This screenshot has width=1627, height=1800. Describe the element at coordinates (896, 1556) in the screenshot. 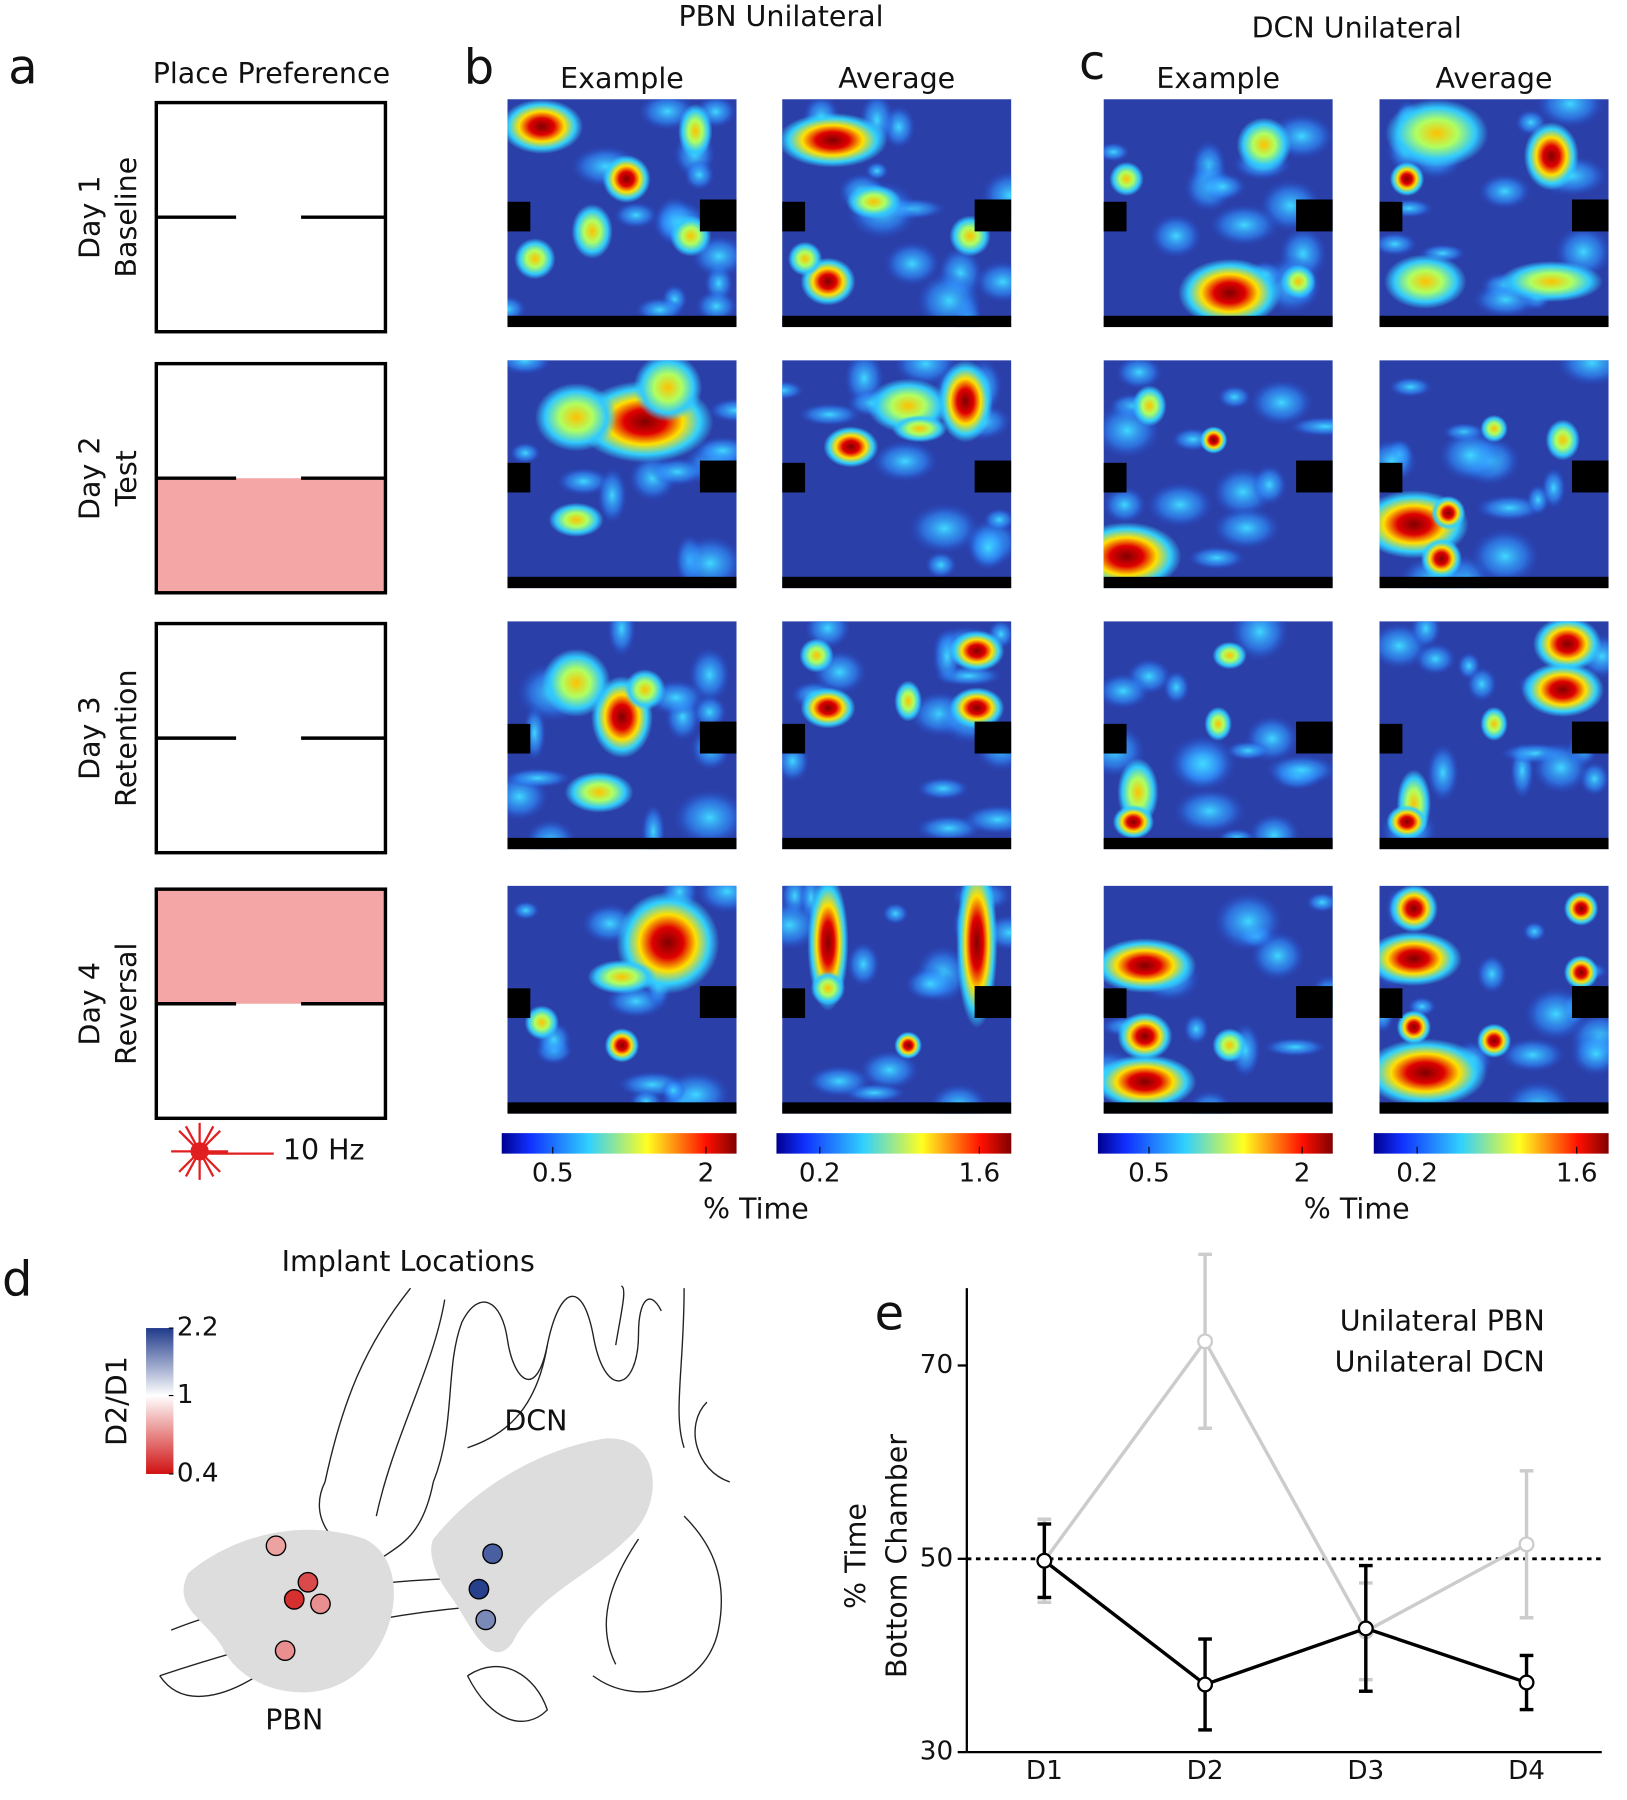

I see `y-axis-label: Bottom Chamber` at that location.